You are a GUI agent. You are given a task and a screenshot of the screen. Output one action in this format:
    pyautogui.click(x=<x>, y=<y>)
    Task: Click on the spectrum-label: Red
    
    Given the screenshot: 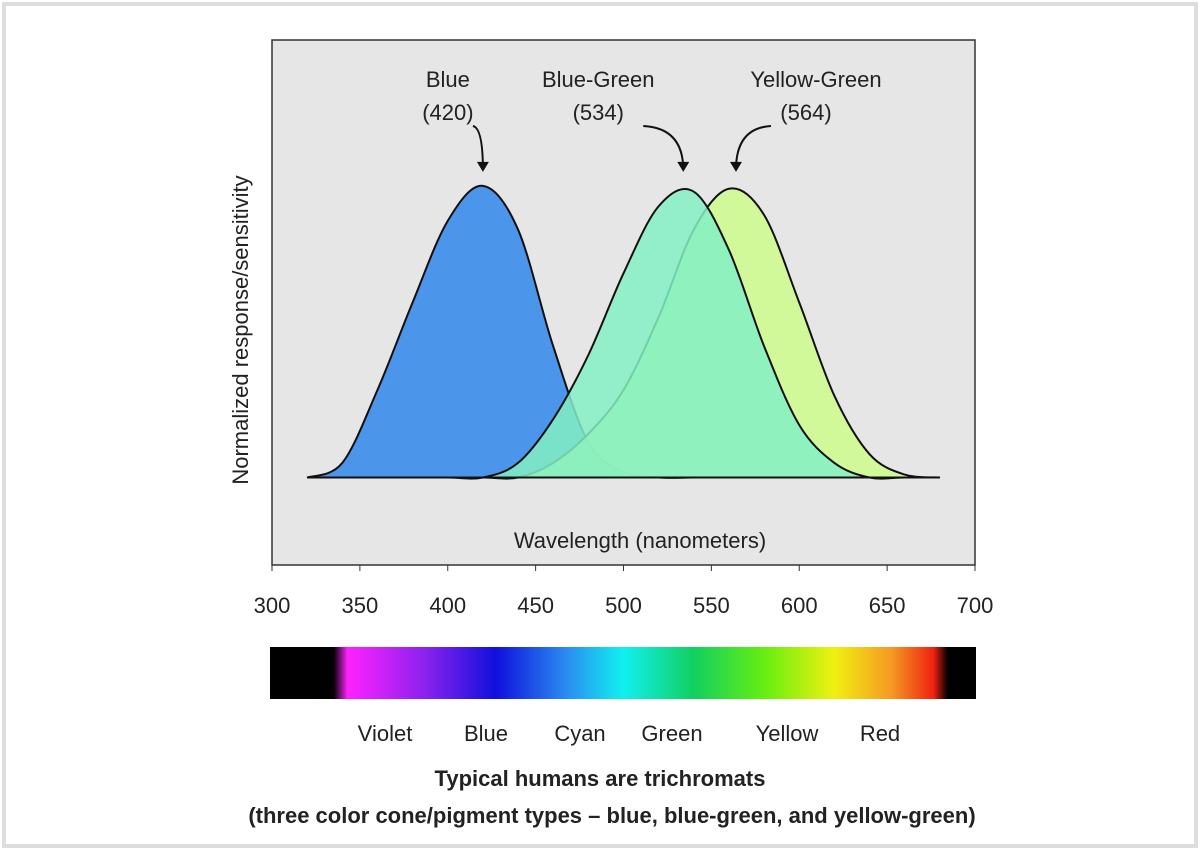 What is the action you would take?
    pyautogui.click(x=880, y=733)
    